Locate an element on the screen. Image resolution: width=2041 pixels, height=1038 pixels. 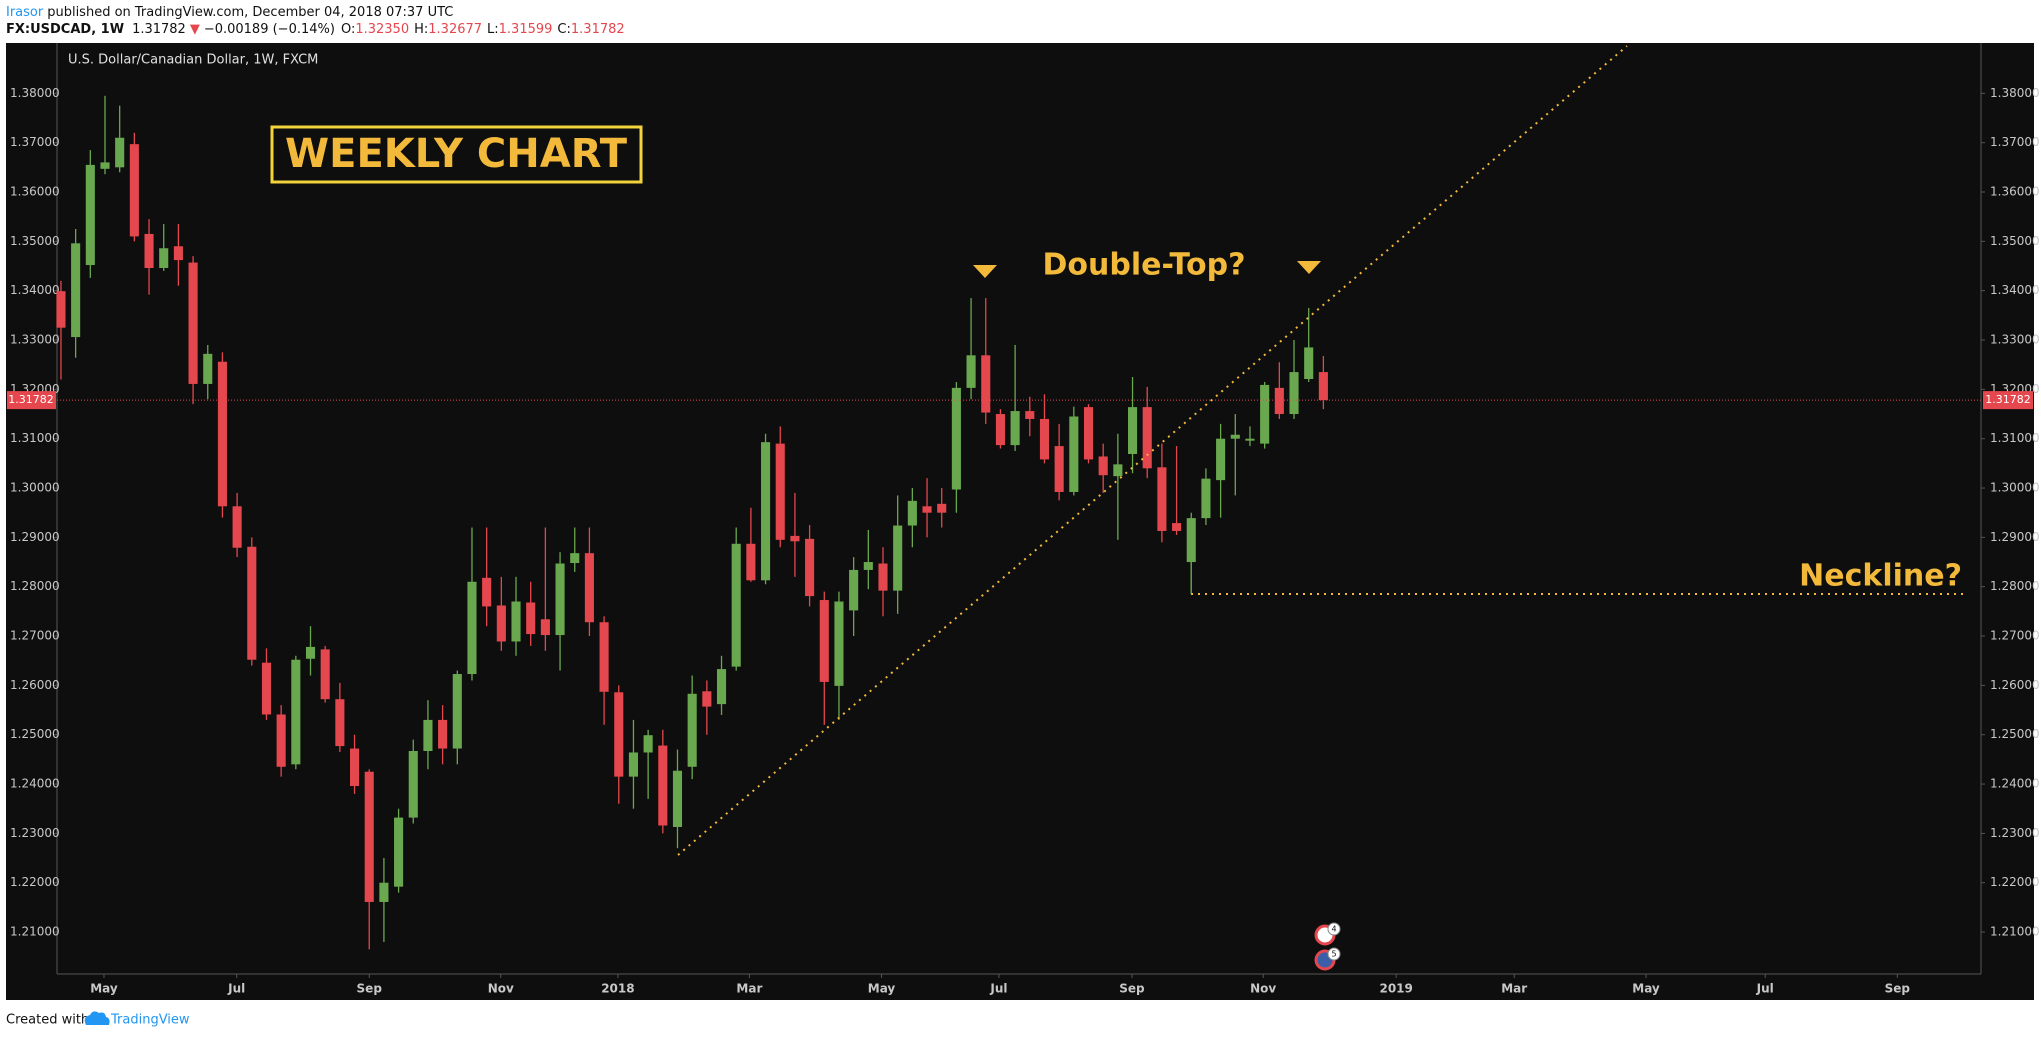
brand-logo is located at coordinates (97, 1018).